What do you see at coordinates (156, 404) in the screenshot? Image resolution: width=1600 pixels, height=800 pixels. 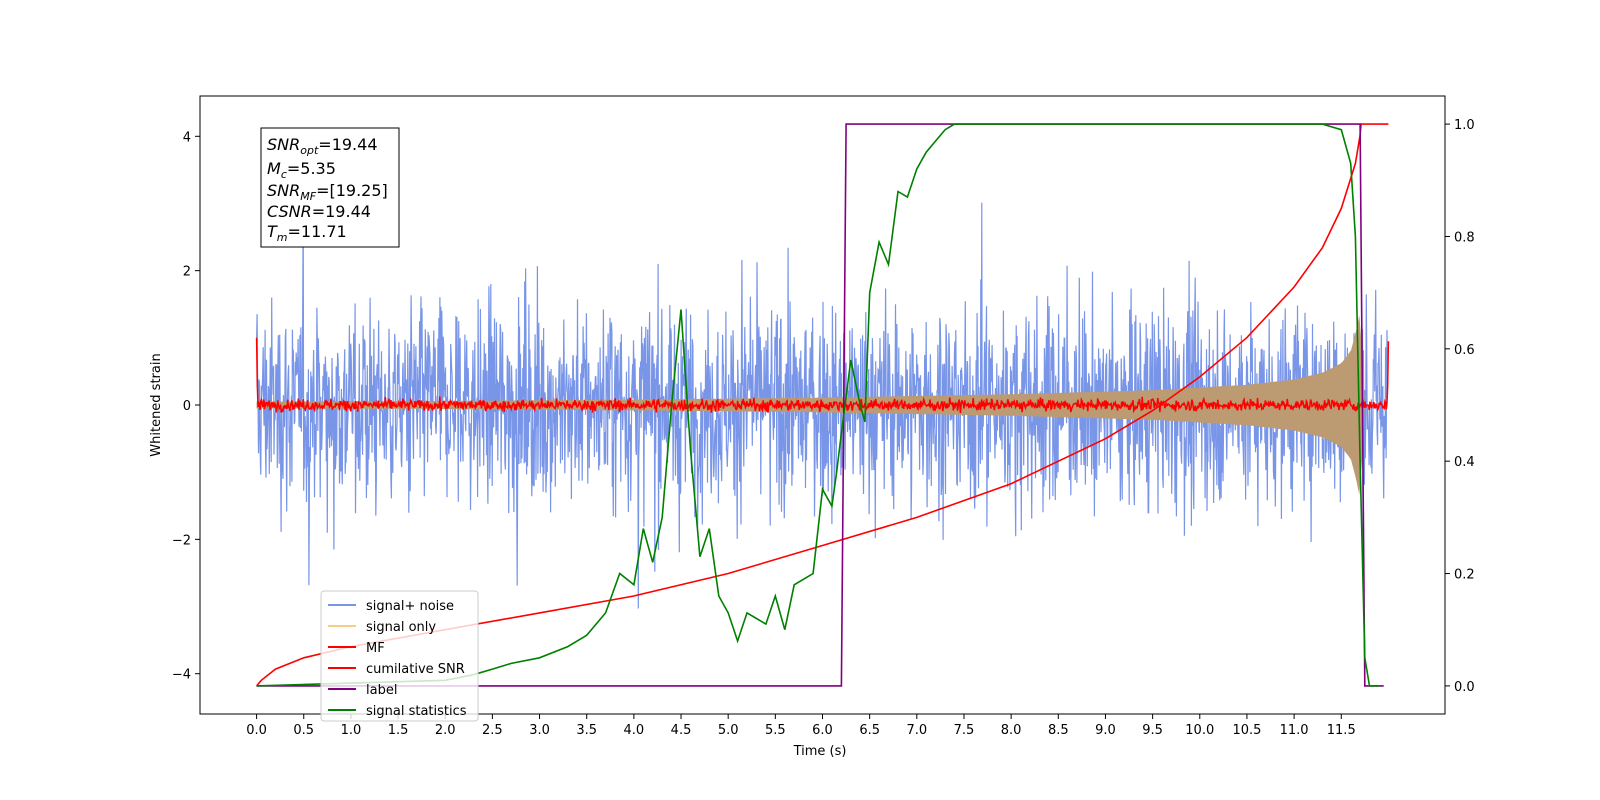 I see `y-axis-label: Whitened strain` at bounding box center [156, 404].